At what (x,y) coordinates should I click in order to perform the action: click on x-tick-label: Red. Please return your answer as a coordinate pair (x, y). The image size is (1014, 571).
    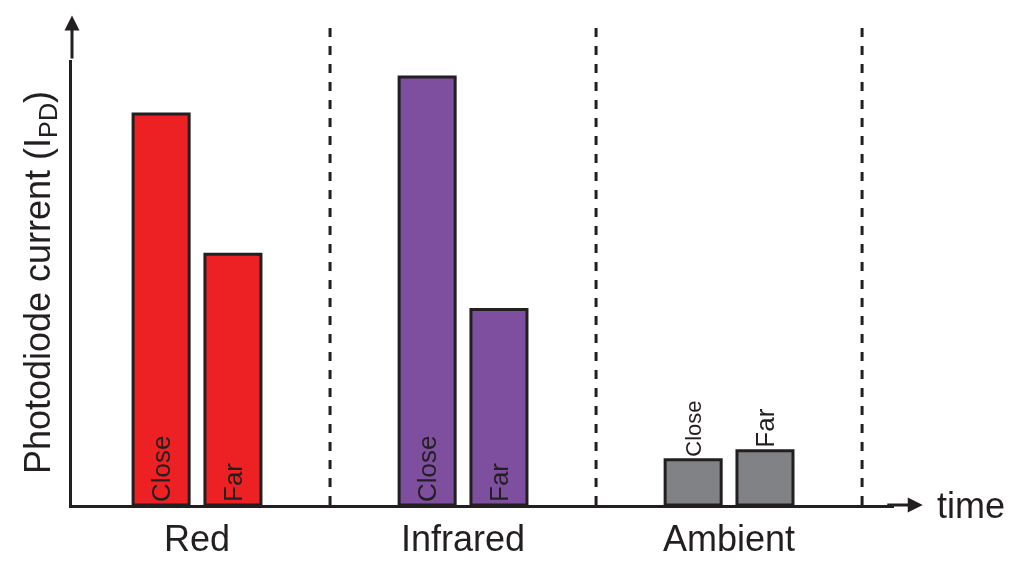
    Looking at the image, I should click on (197, 539).